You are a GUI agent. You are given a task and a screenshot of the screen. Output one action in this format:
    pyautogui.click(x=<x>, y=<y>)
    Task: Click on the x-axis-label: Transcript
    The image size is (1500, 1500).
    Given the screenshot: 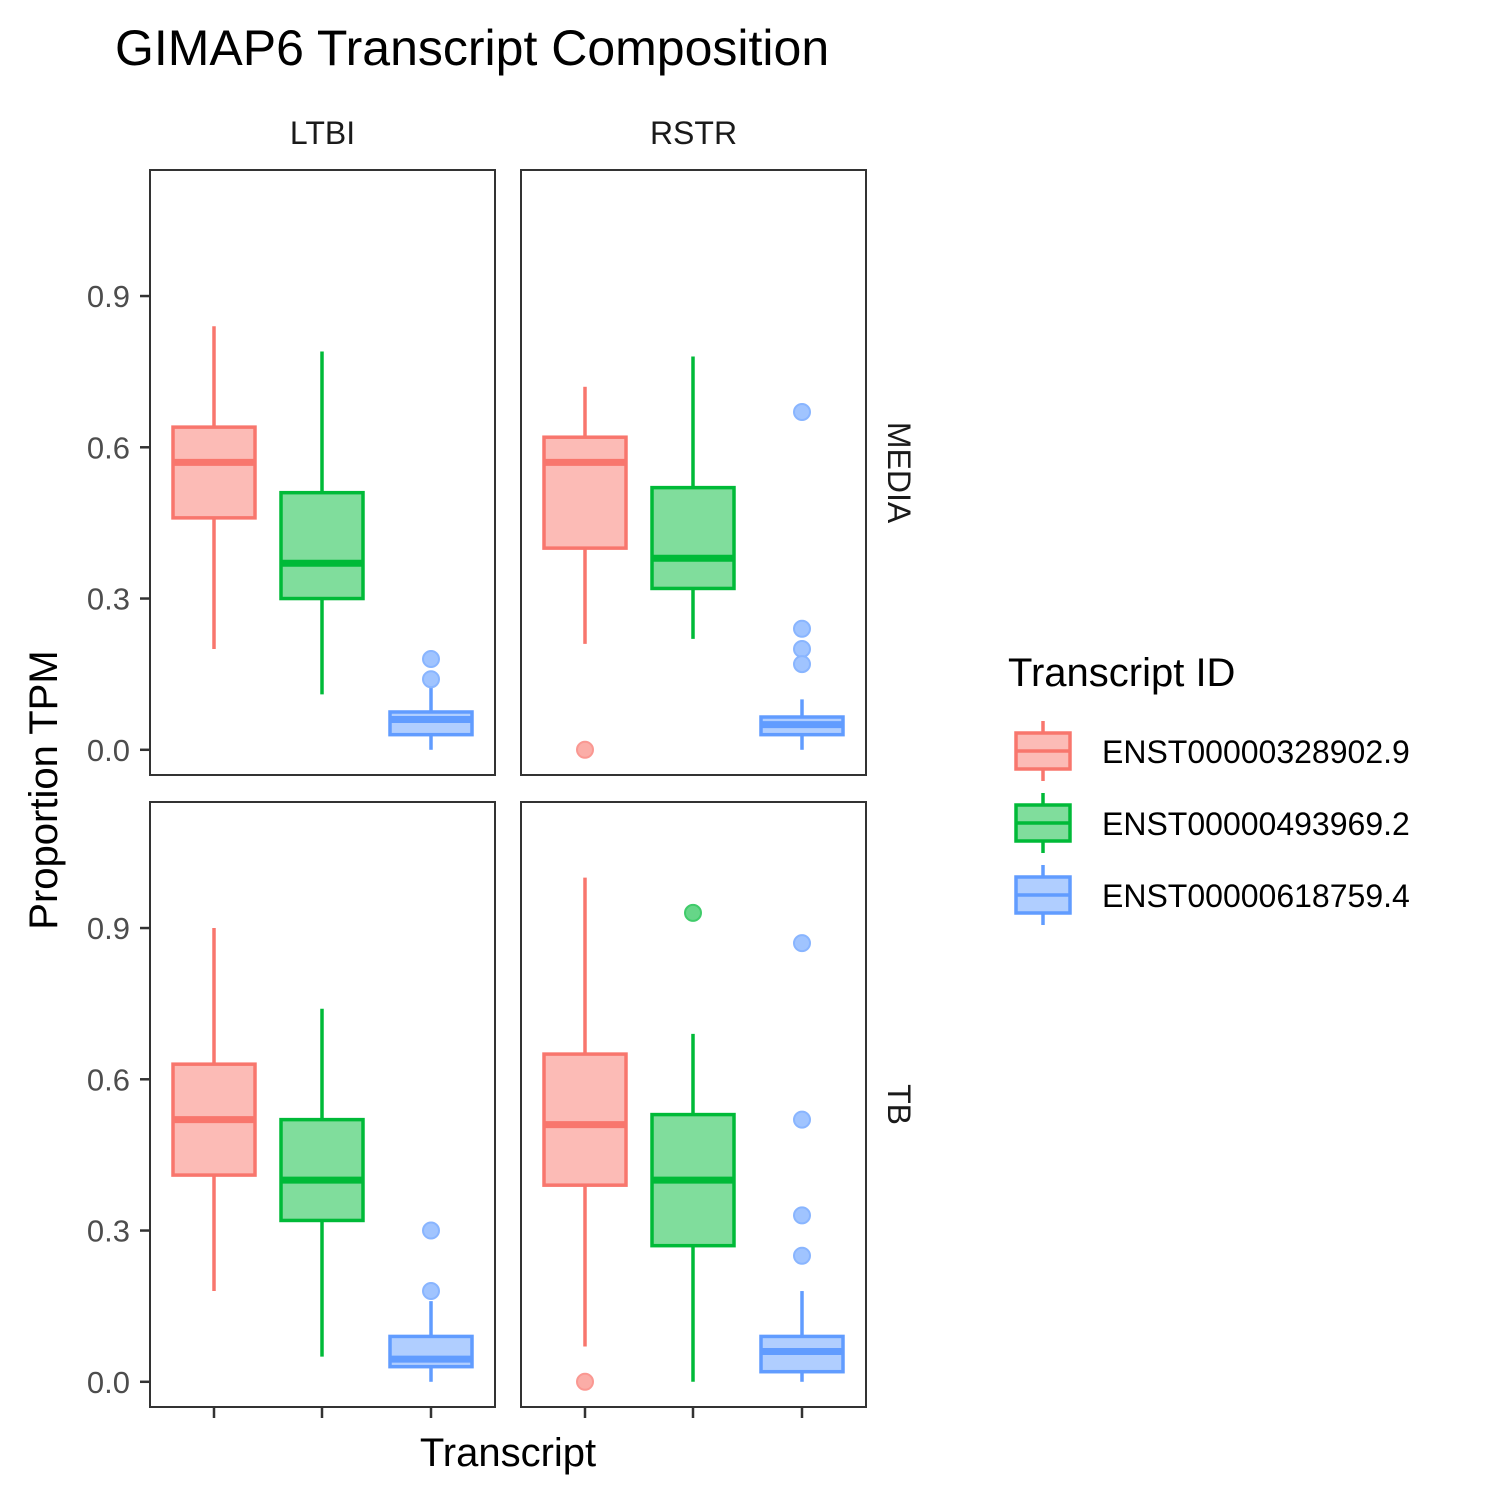 What is the action you would take?
    pyautogui.click(x=508, y=1453)
    